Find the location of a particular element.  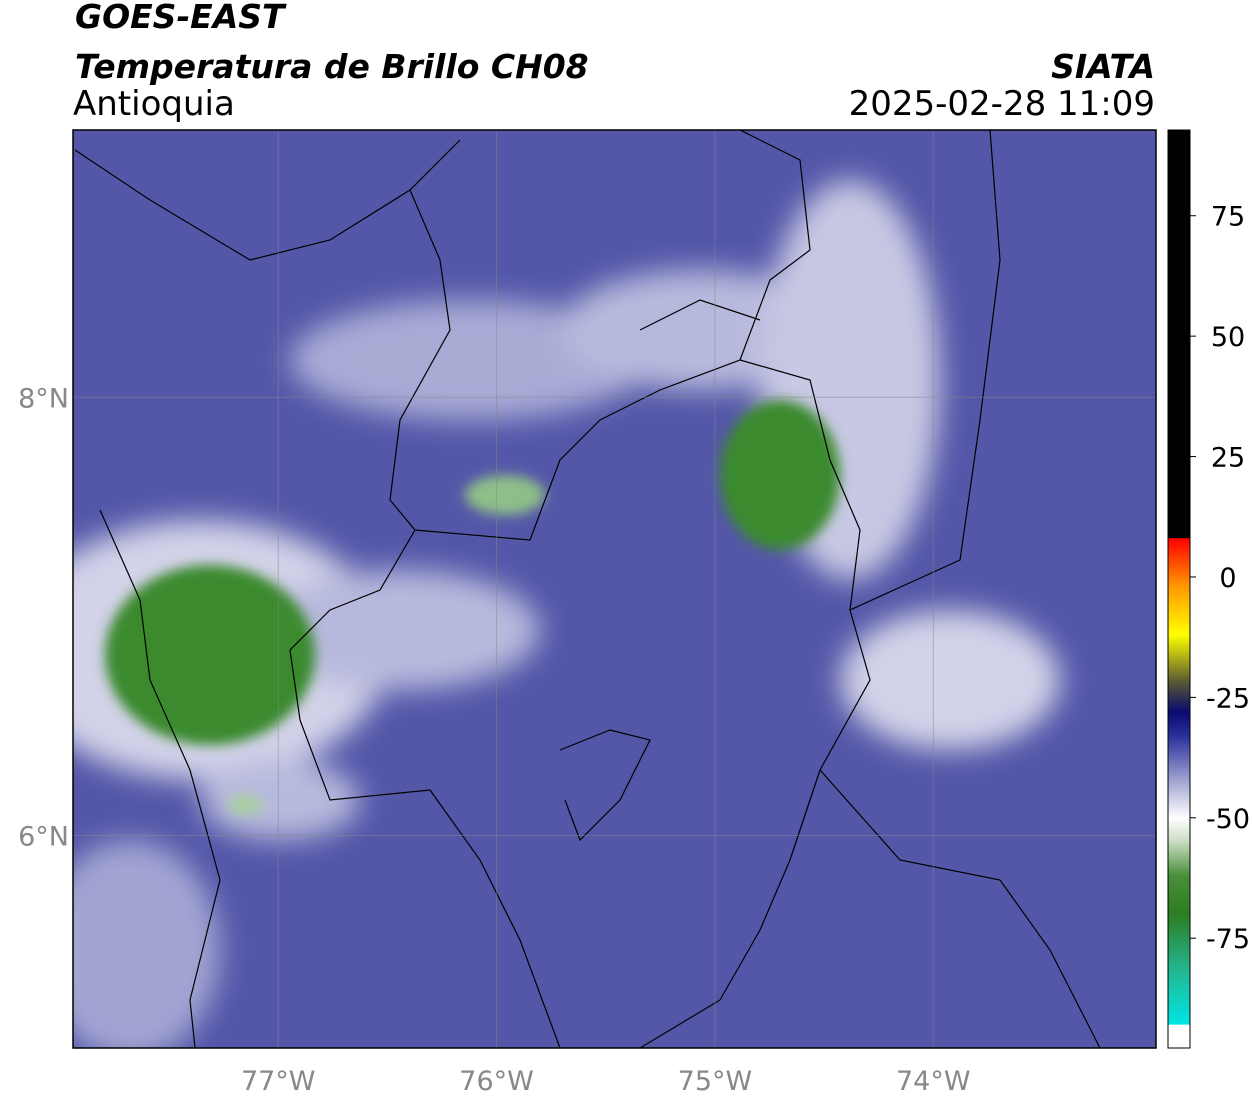

lon-tick-label: 74°W is located at coordinates (933, 1081).